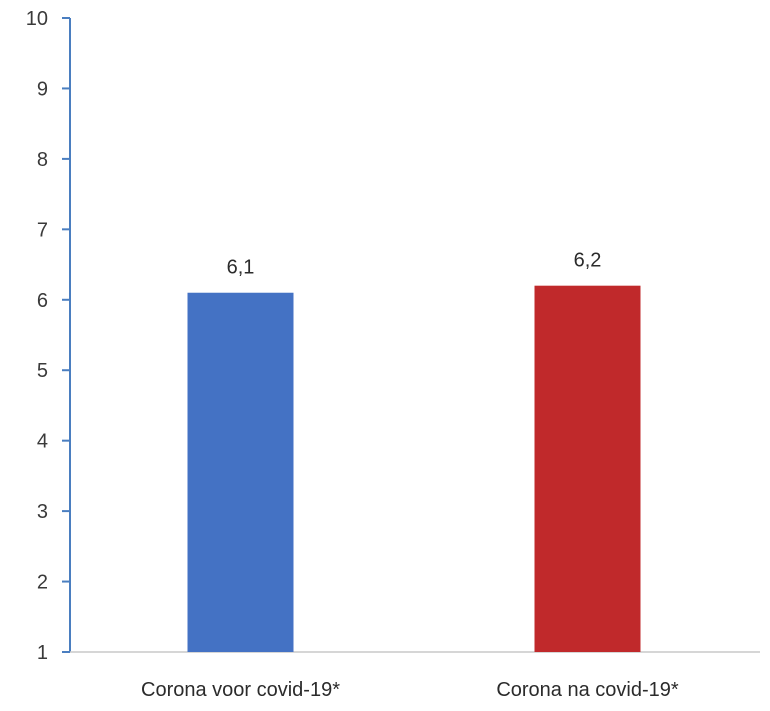 The width and height of the screenshot is (770, 711). I want to click on y-axis: 1 2 3 4 5 6 7 8 9 10, so click(48, 336).